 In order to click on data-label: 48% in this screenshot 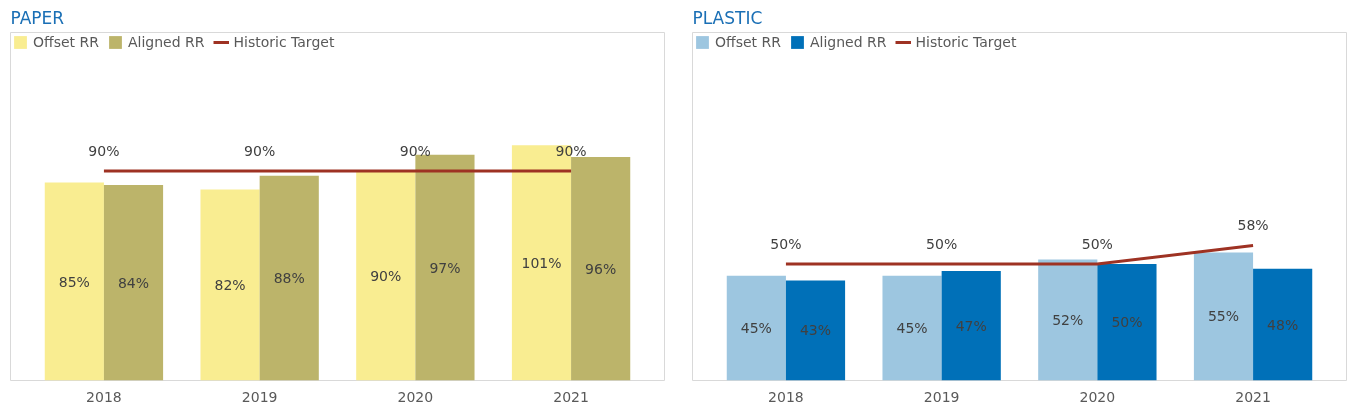, I will do `click(1283, 324)`.